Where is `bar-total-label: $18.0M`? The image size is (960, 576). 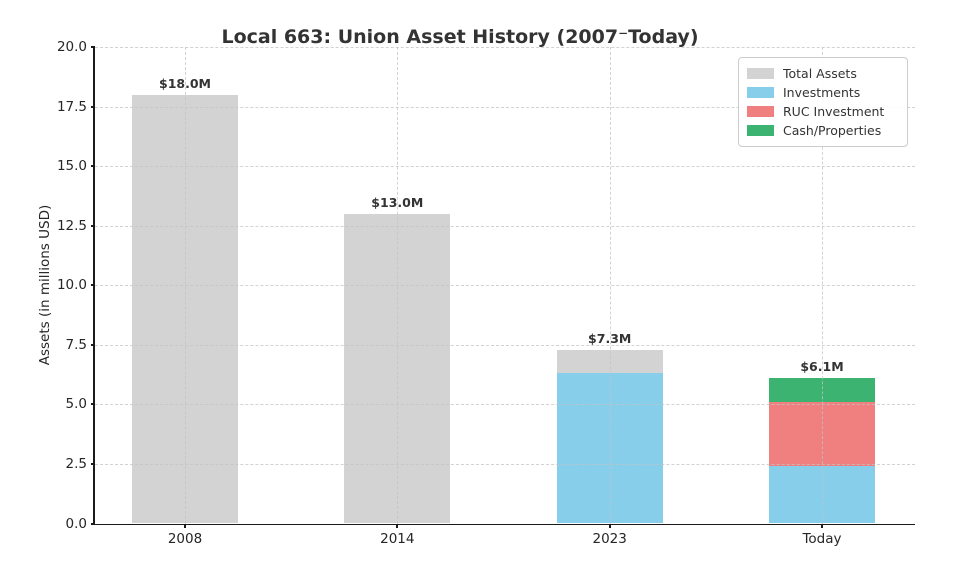
bar-total-label: $18.0M is located at coordinates (185, 83).